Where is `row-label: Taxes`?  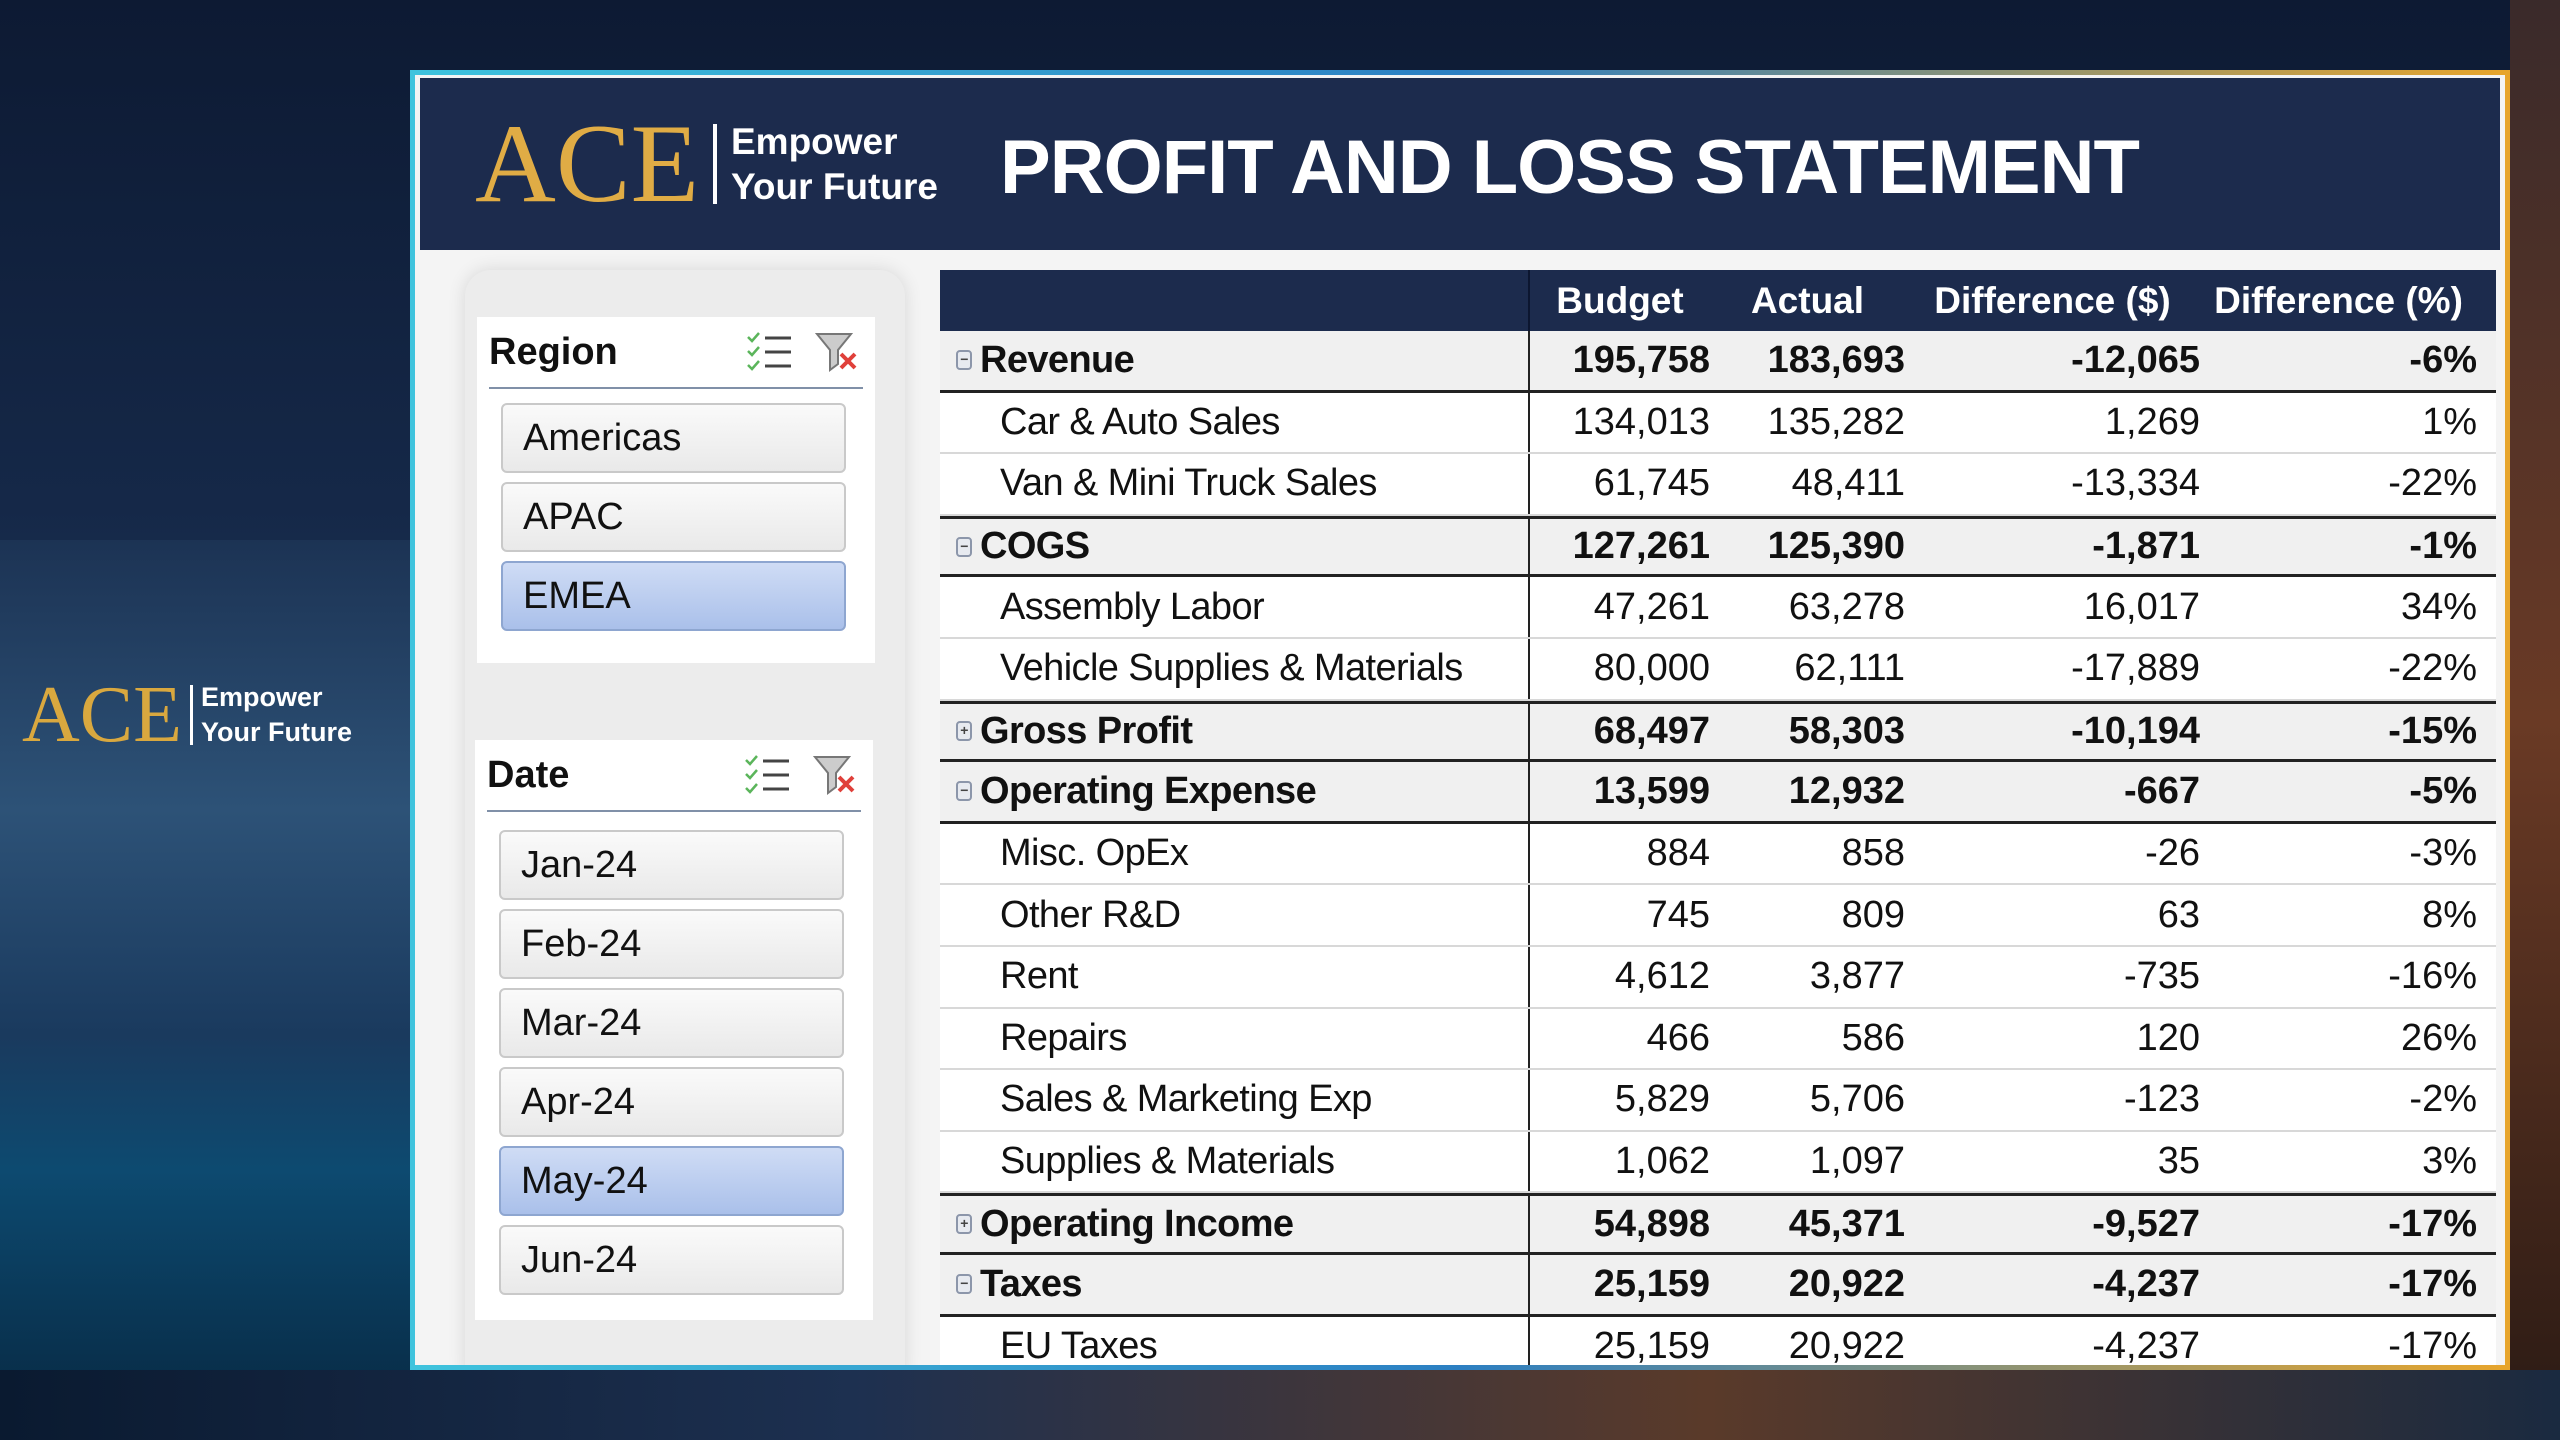 row-label: Taxes is located at coordinates (1031, 1283).